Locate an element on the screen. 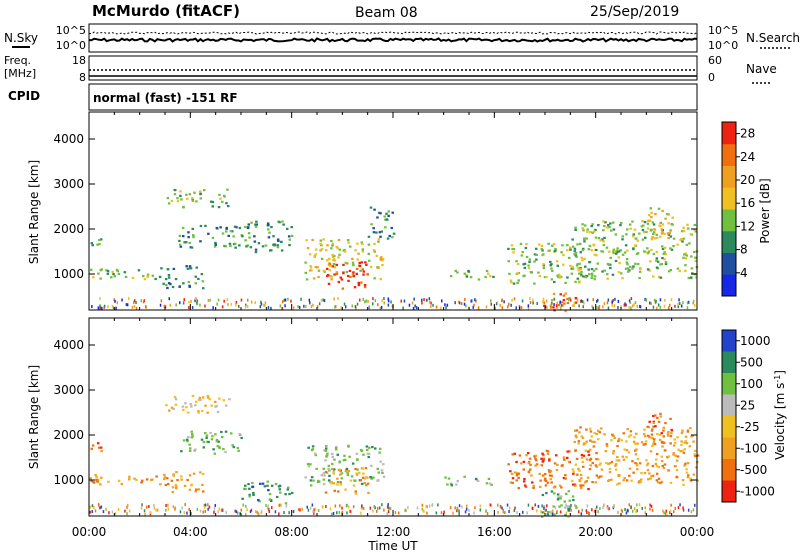 Image resolution: width=800 pixels, height=554 pixels. power-colorbar-tick-label: 8 is located at coordinates (744, 250).